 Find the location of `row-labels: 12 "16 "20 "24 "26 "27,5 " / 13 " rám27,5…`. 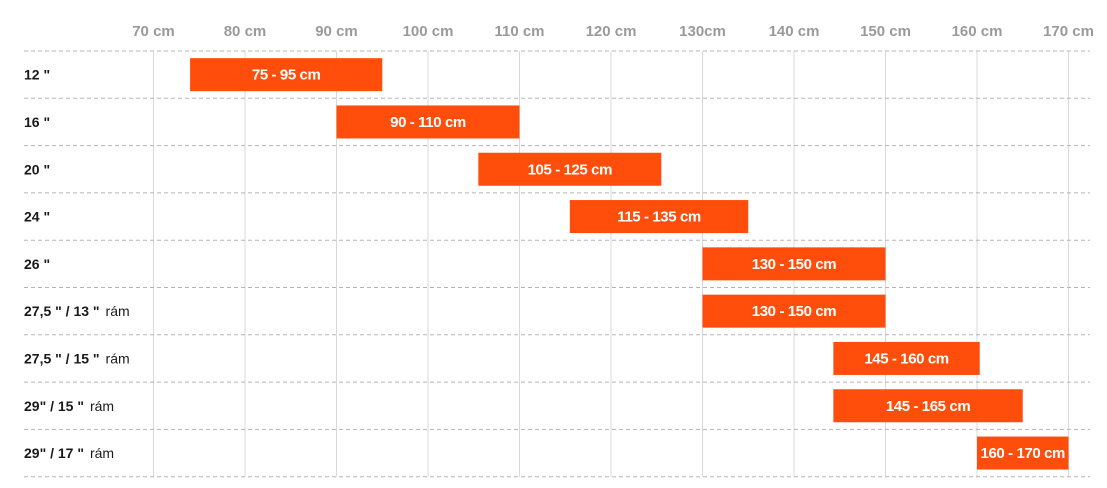

row-labels: 12 "16 "20 "24 "26 "27,5 " / 13 " rám27,5… is located at coordinates (77, 264).